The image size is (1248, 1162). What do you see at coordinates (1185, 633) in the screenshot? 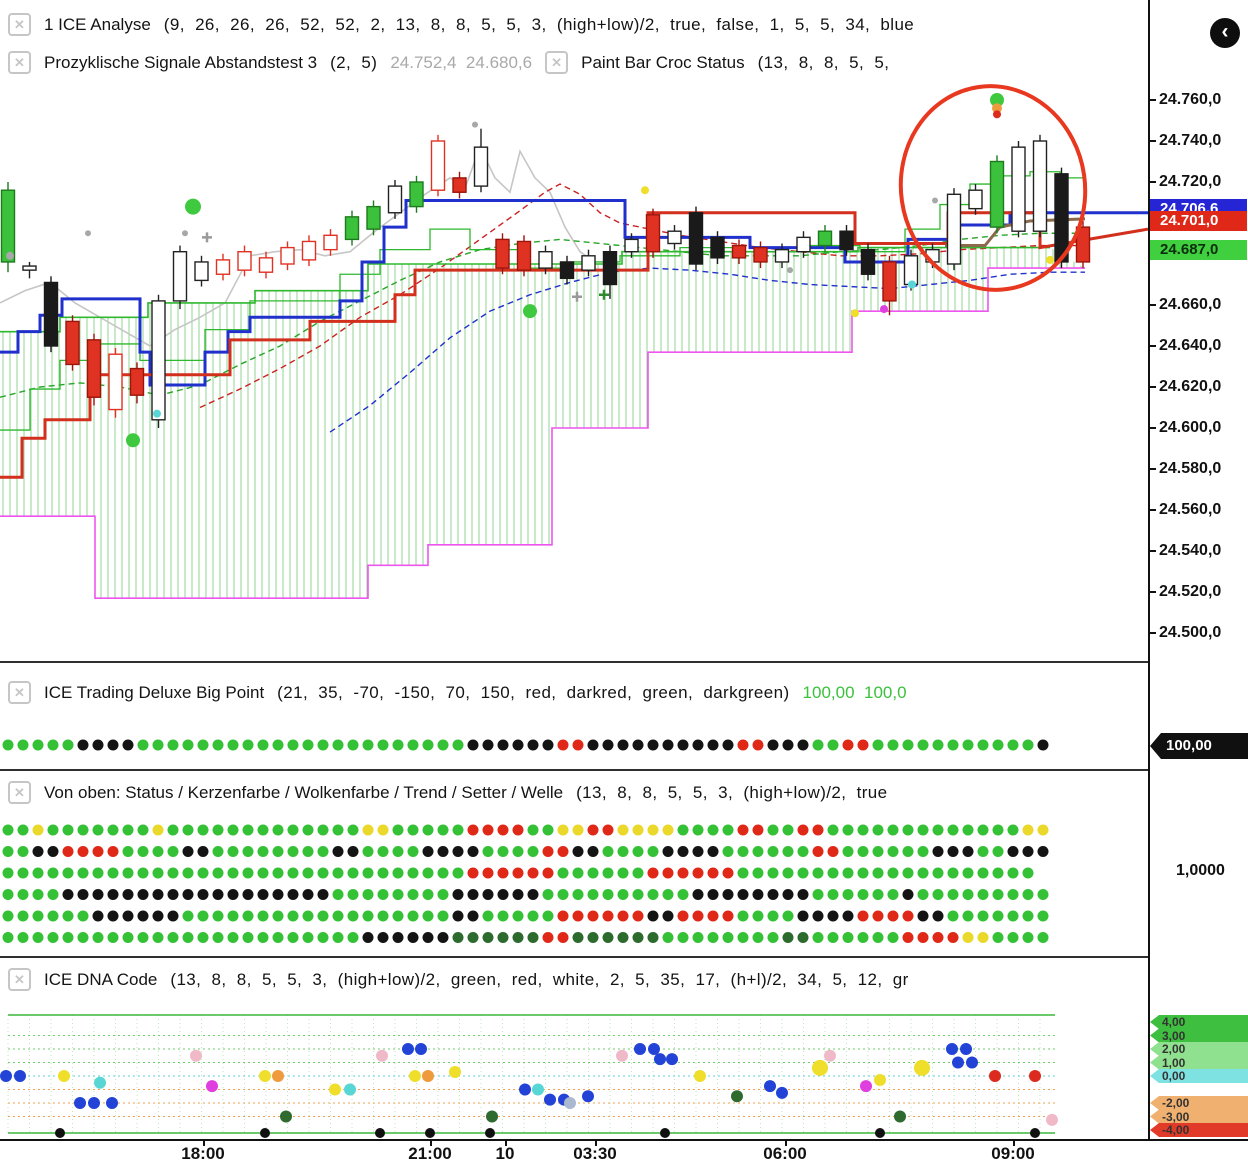
I see `price-label: 24.500,0` at bounding box center [1185, 633].